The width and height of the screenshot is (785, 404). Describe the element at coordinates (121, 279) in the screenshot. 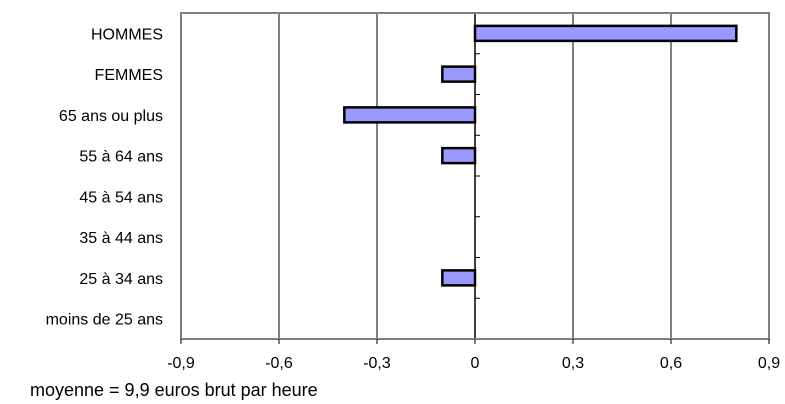

I see `category-label: 25 à 34 ans` at that location.